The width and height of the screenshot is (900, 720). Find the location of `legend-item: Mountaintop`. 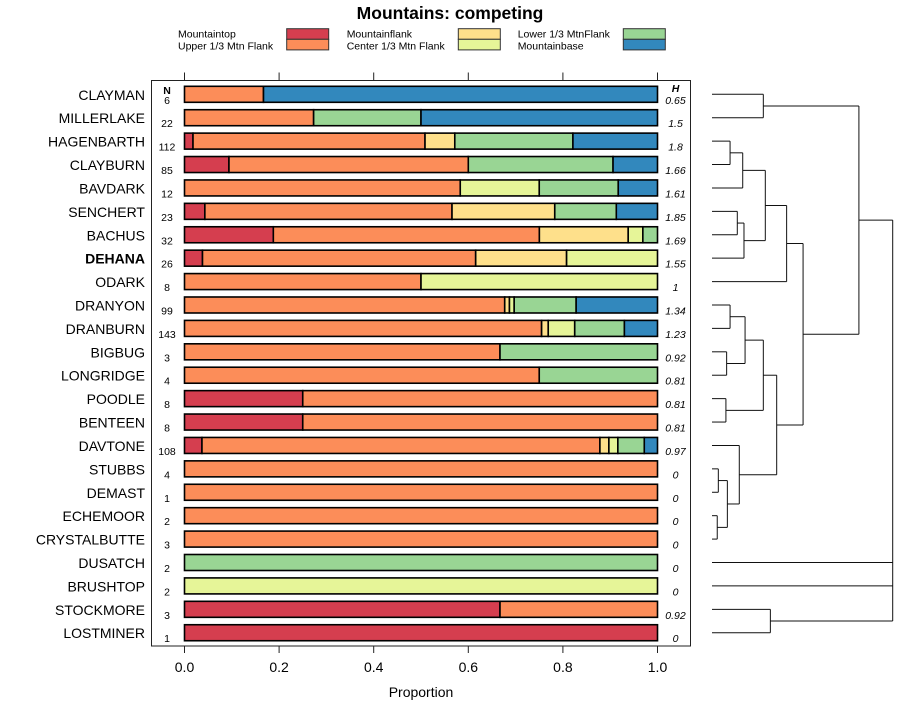

legend-item: Mountaintop is located at coordinates (254, 34).